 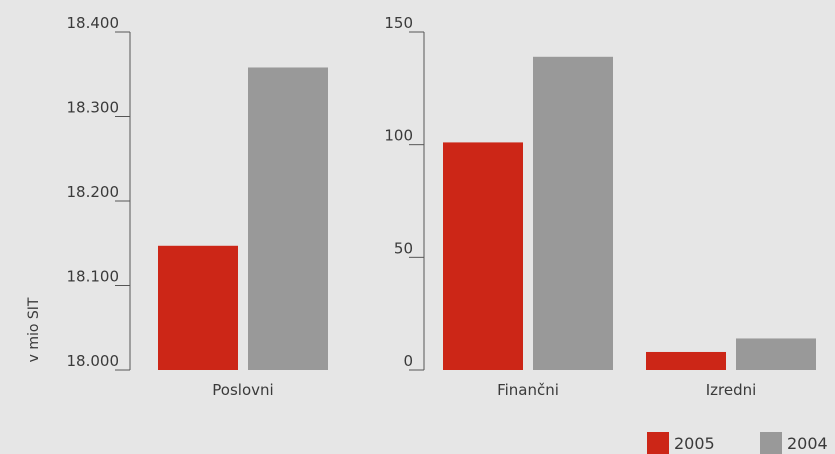 I want to click on bar-izredni-2005, so click(x=686, y=360).